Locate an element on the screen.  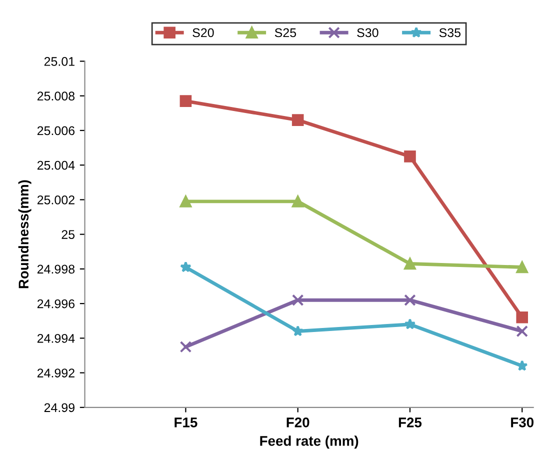
x-tick-label: F15 is located at coordinates (186, 423).